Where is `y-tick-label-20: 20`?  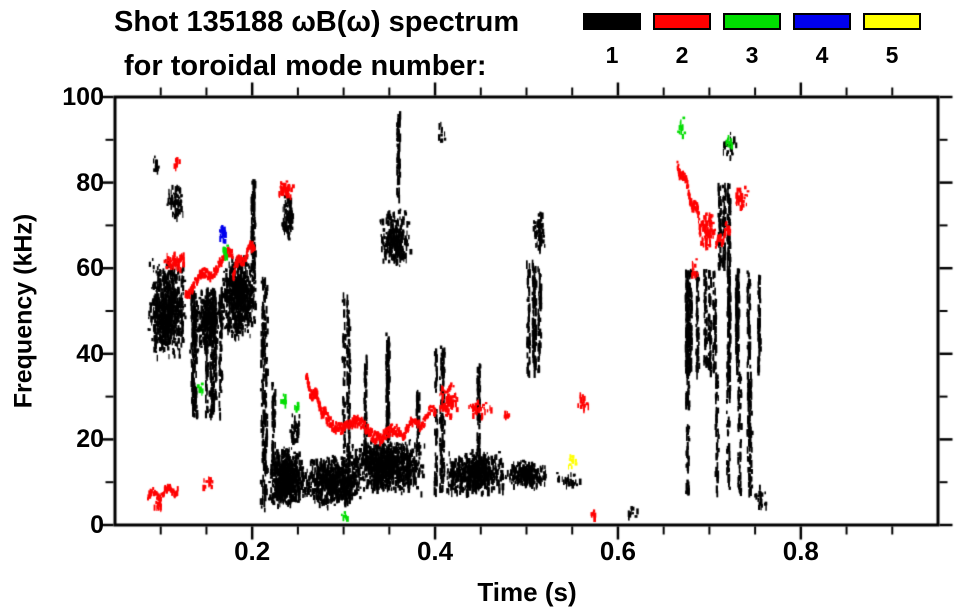
y-tick-label-20: 20 is located at coordinates (90, 439).